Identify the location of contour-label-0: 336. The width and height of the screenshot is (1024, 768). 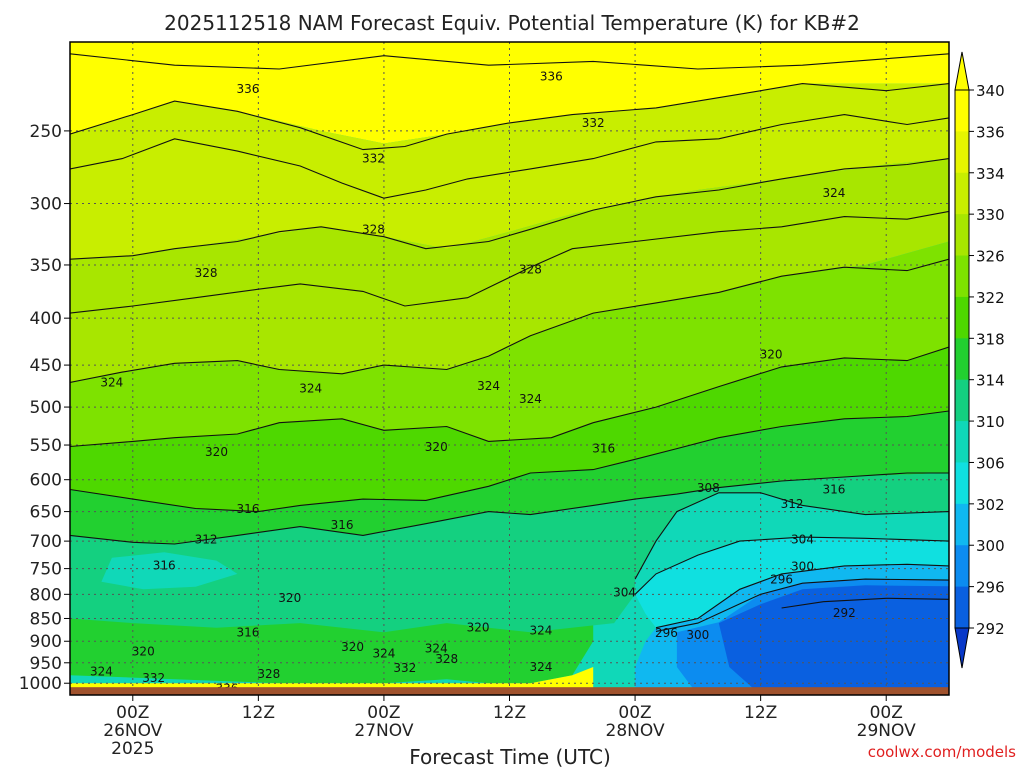
(247, 89).